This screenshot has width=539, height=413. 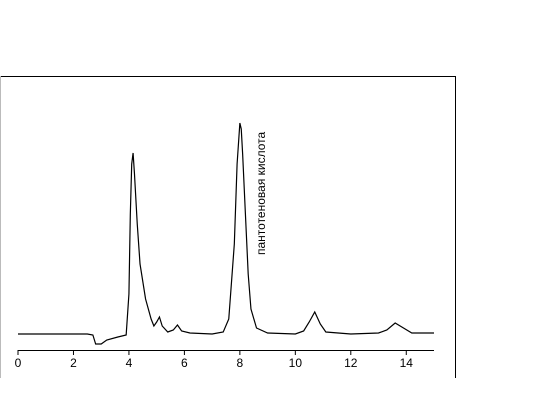 I want to click on x-tick-label: 2, so click(x=73, y=363).